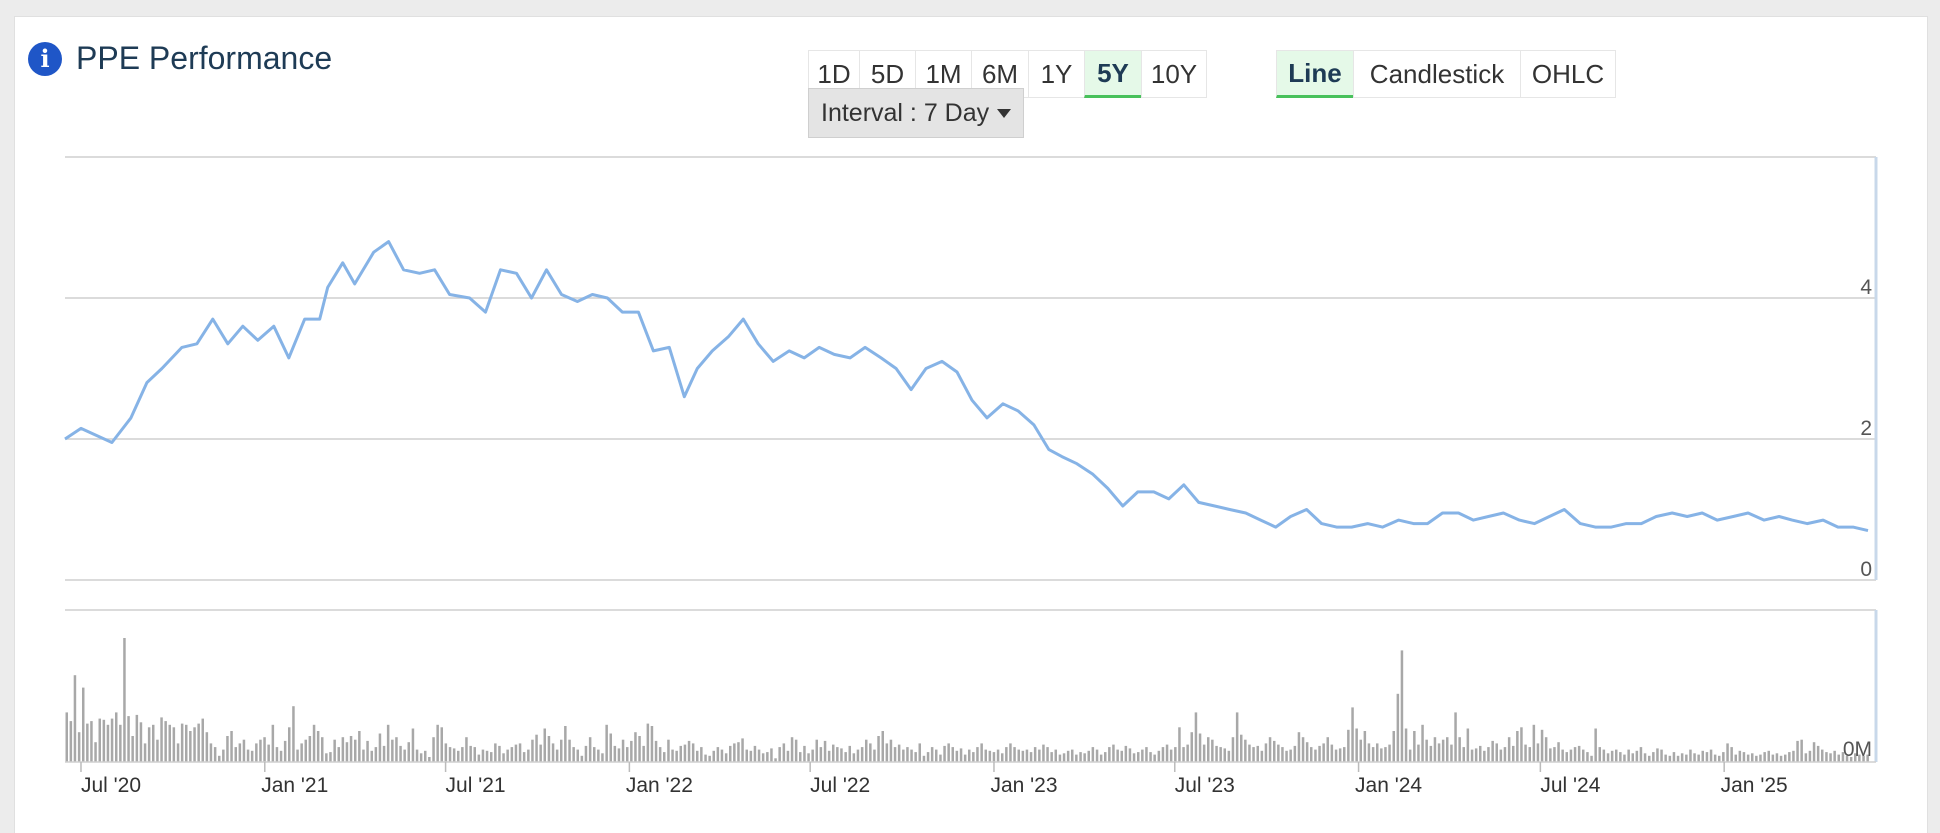 The image size is (1940, 833). Describe the element at coordinates (1315, 74) in the screenshot. I see `chart-type-button-line: Line` at that location.